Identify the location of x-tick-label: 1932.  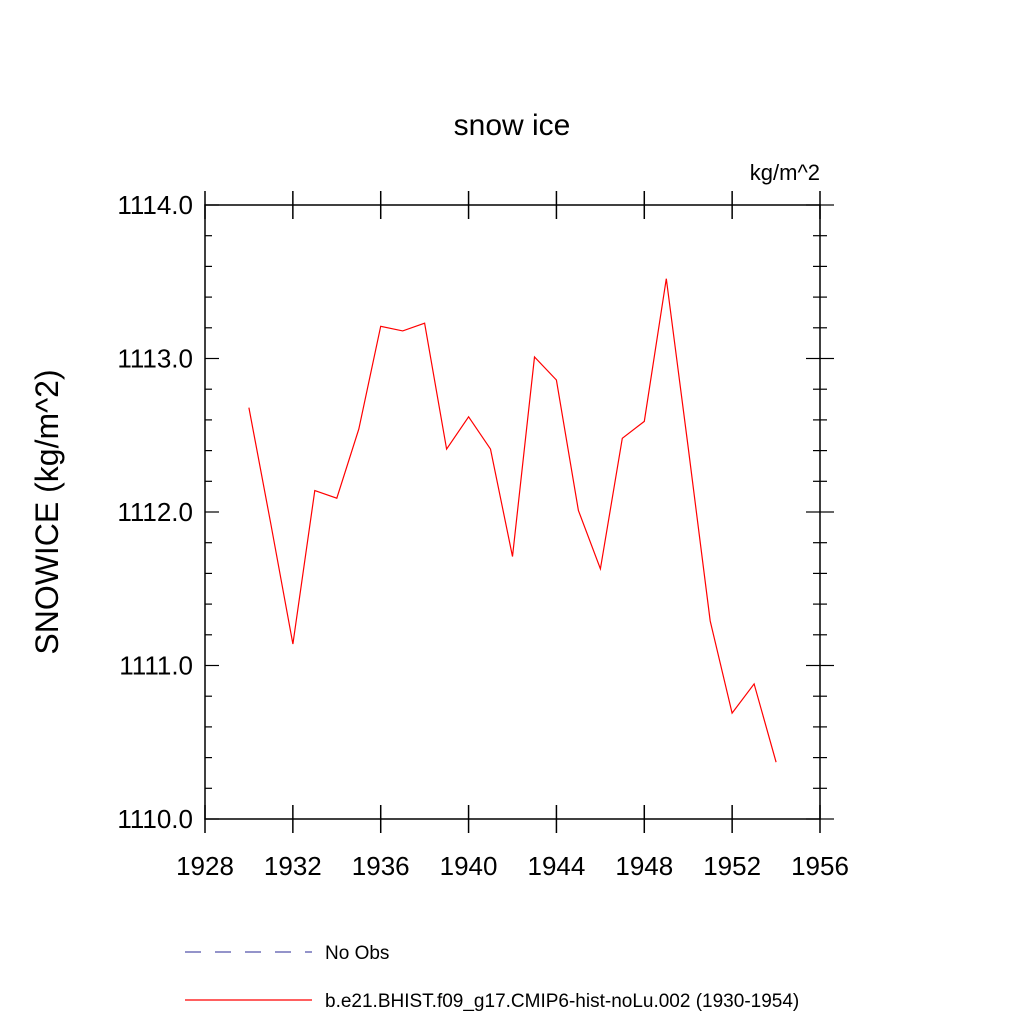
(293, 866).